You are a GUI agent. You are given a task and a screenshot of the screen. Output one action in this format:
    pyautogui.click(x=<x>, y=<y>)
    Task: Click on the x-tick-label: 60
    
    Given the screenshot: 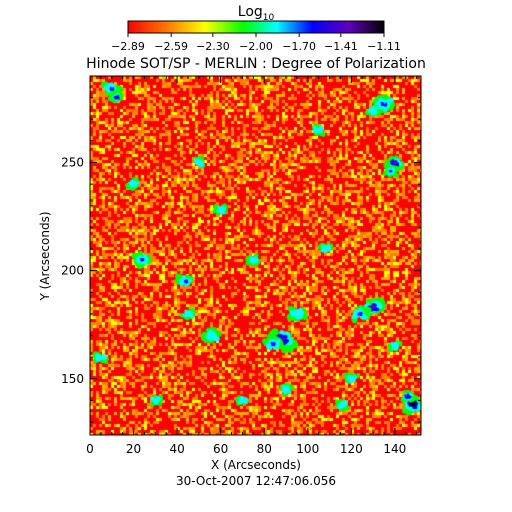 What is the action you would take?
    pyautogui.click(x=220, y=449)
    